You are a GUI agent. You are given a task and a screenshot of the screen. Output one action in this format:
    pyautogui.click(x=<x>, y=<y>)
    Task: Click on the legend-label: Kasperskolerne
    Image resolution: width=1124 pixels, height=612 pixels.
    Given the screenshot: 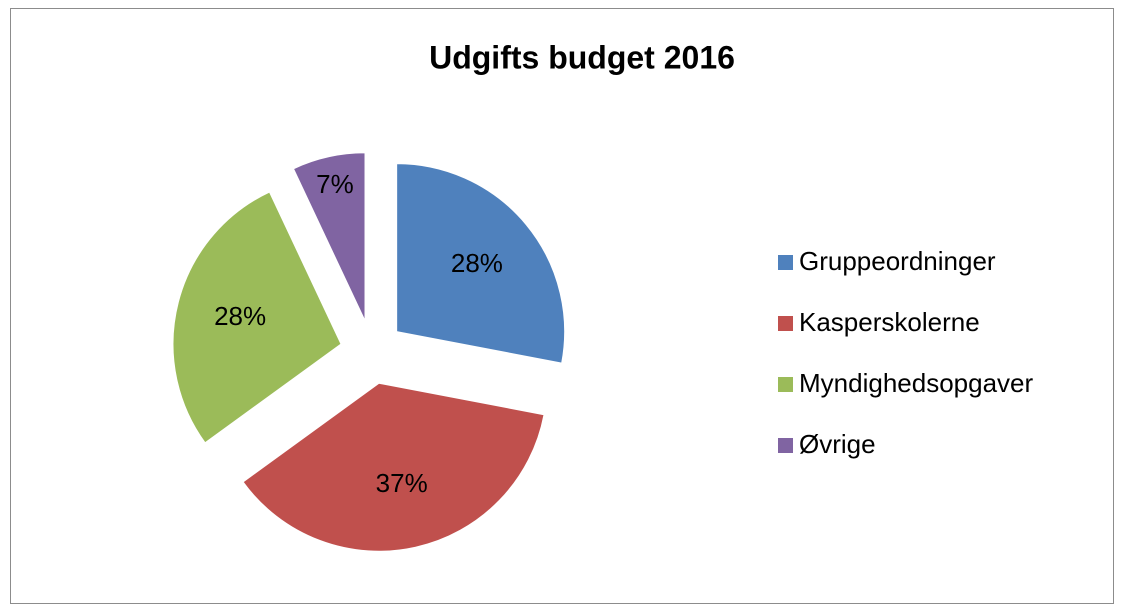 What is the action you would take?
    pyautogui.click(x=889, y=322)
    